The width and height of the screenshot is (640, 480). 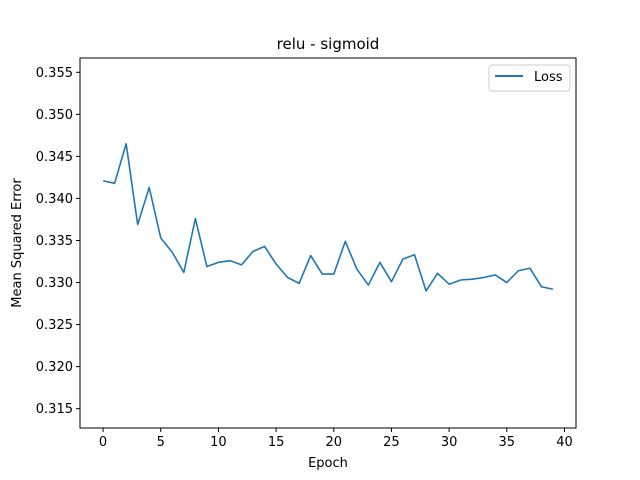 I want to click on x-axis-label: Epoch, so click(x=328, y=463).